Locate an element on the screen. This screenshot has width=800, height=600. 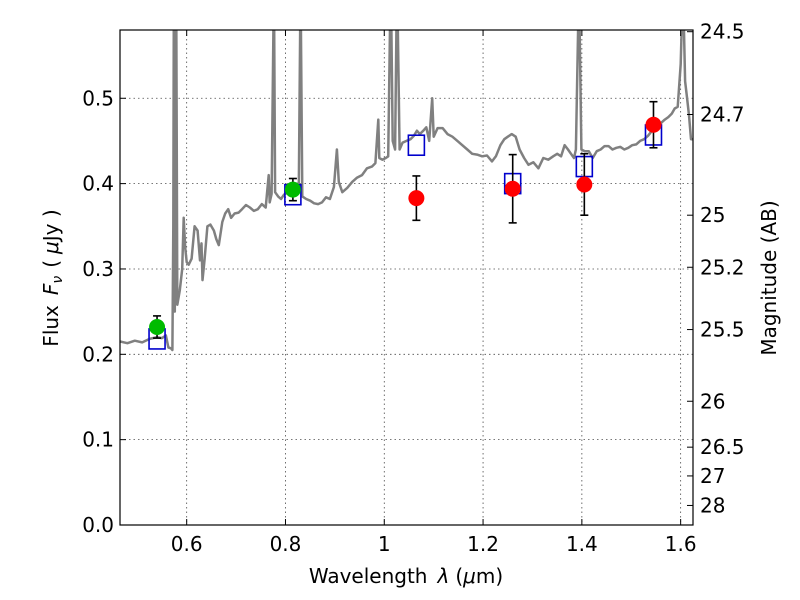
y-axis-label: FluxFν(μJy ) is located at coordinates (52, 277).